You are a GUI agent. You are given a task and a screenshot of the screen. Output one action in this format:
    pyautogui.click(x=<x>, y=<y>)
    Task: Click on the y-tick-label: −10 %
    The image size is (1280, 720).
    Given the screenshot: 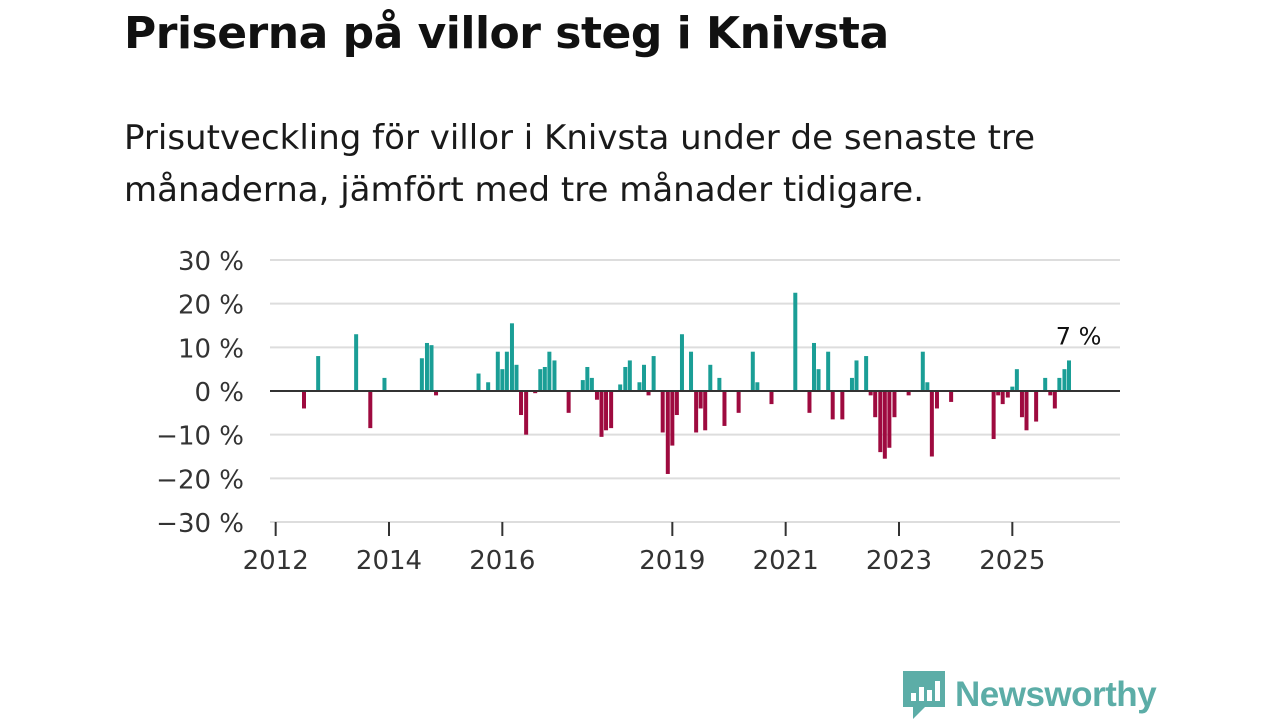 What is the action you would take?
    pyautogui.click(x=200, y=437)
    